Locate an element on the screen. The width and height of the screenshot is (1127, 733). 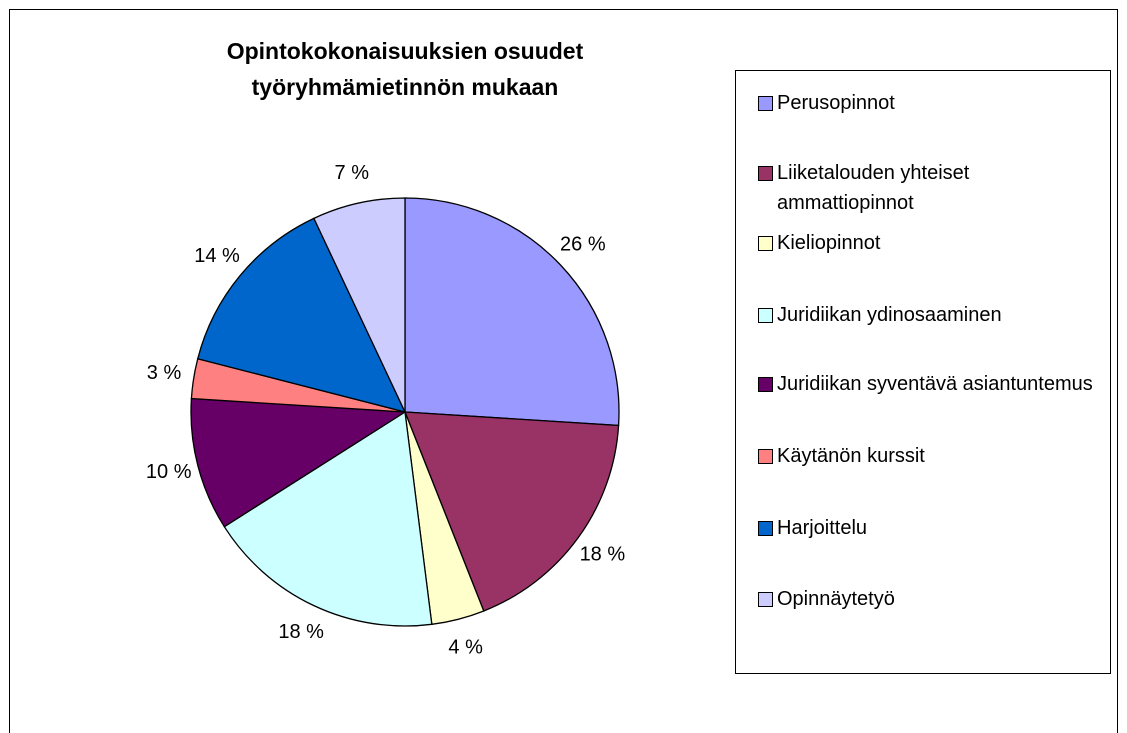
legend-entry: Juridiikan syventävä asiantuntemus is located at coordinates (928, 384).